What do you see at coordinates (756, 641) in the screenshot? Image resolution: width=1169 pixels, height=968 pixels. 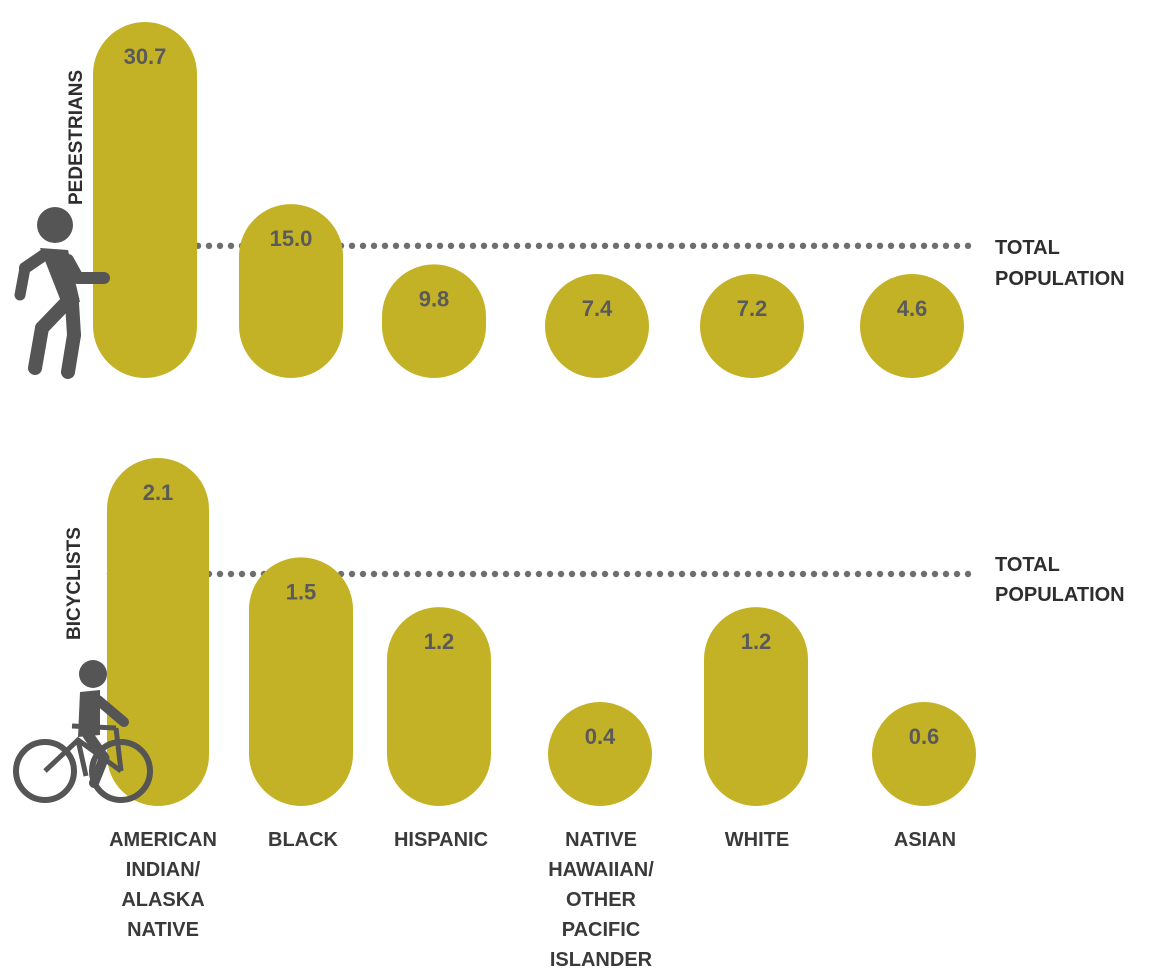 I see `bike-value-label-4: 1.2` at bounding box center [756, 641].